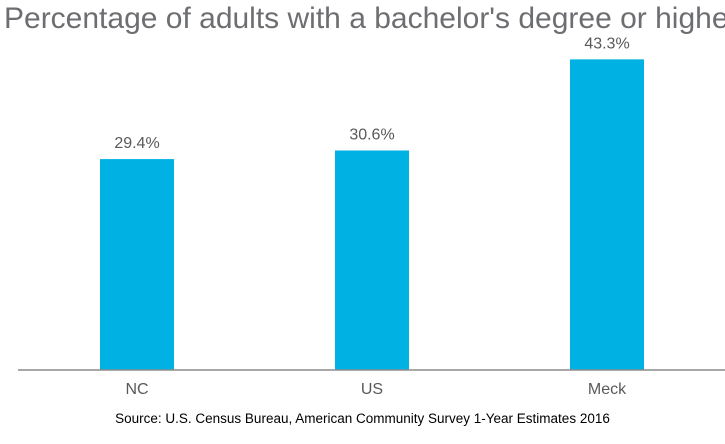 This screenshot has width=725, height=444. Describe the element at coordinates (136, 143) in the screenshot. I see `value-label-nc: 29.4%` at that location.